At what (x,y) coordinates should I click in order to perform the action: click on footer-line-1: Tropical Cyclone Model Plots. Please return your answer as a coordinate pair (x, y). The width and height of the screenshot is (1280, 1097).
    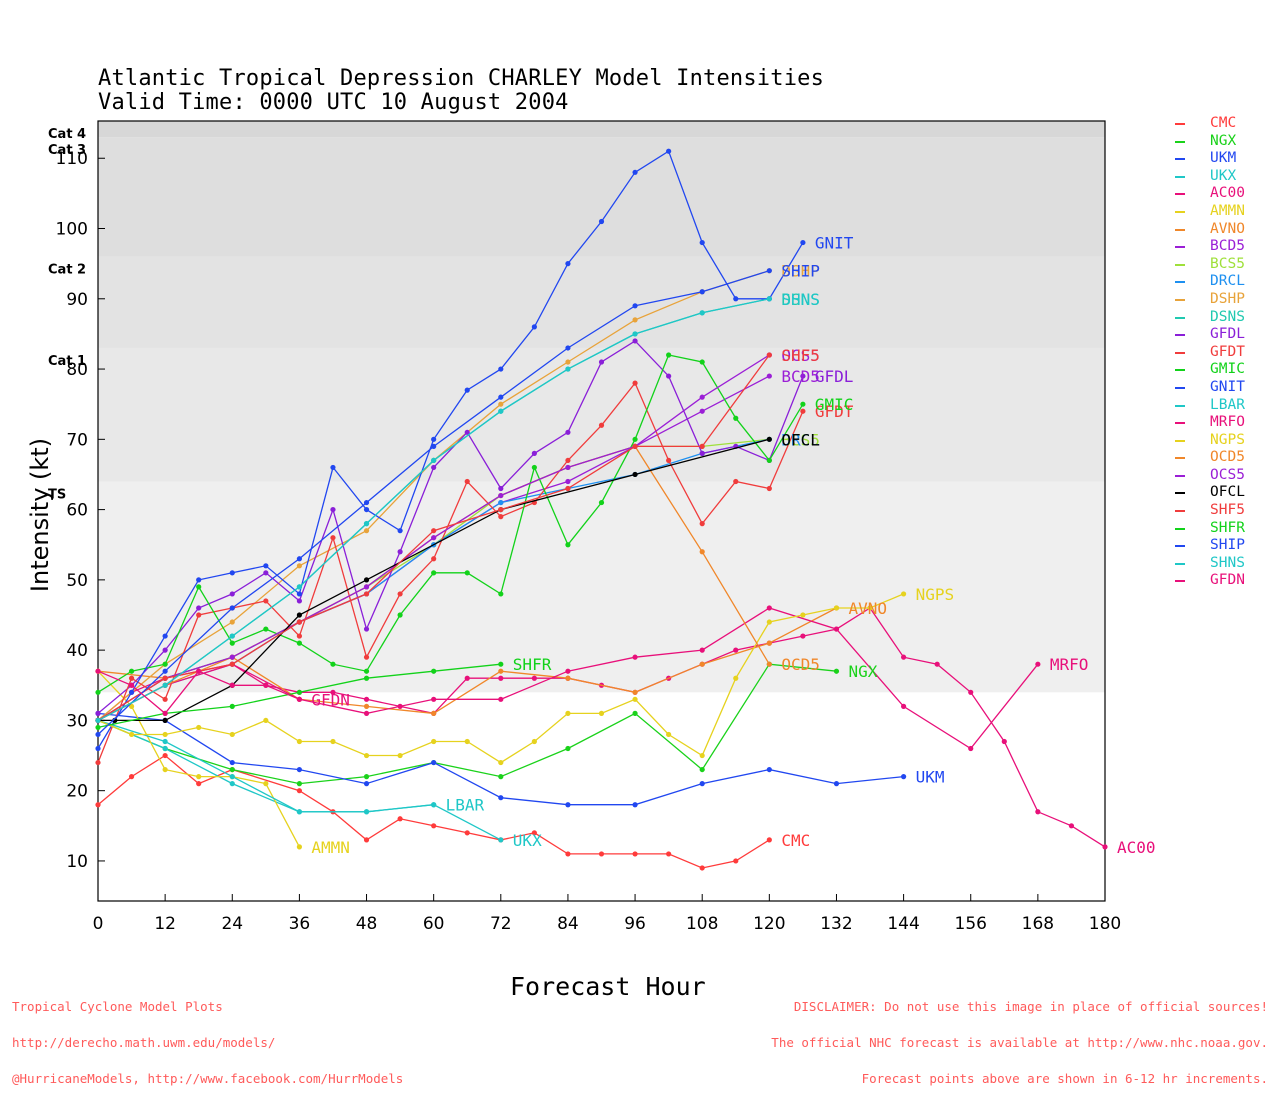
    Looking at the image, I should click on (117, 1006).